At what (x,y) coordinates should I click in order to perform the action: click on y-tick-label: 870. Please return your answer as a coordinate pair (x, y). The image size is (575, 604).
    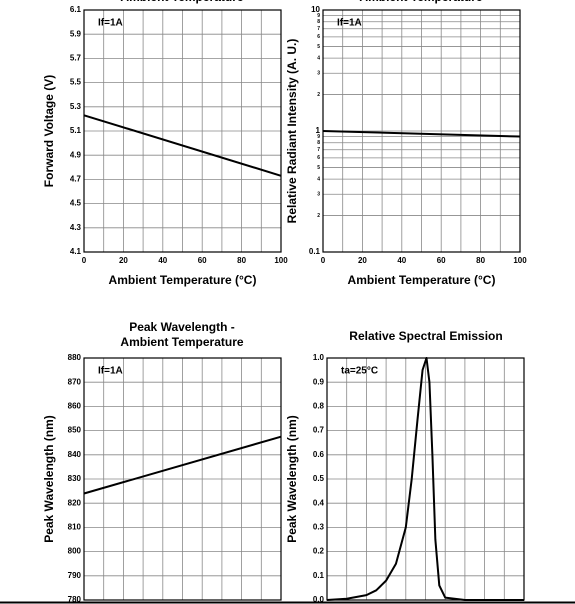
    Looking at the image, I should click on (75, 381).